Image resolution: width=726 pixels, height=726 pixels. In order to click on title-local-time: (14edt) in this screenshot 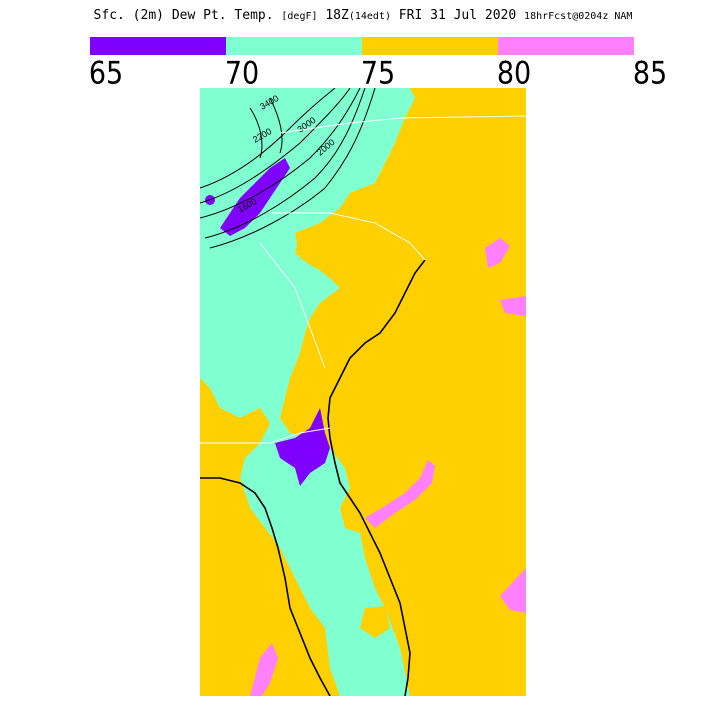, I will do `click(369, 16)`.